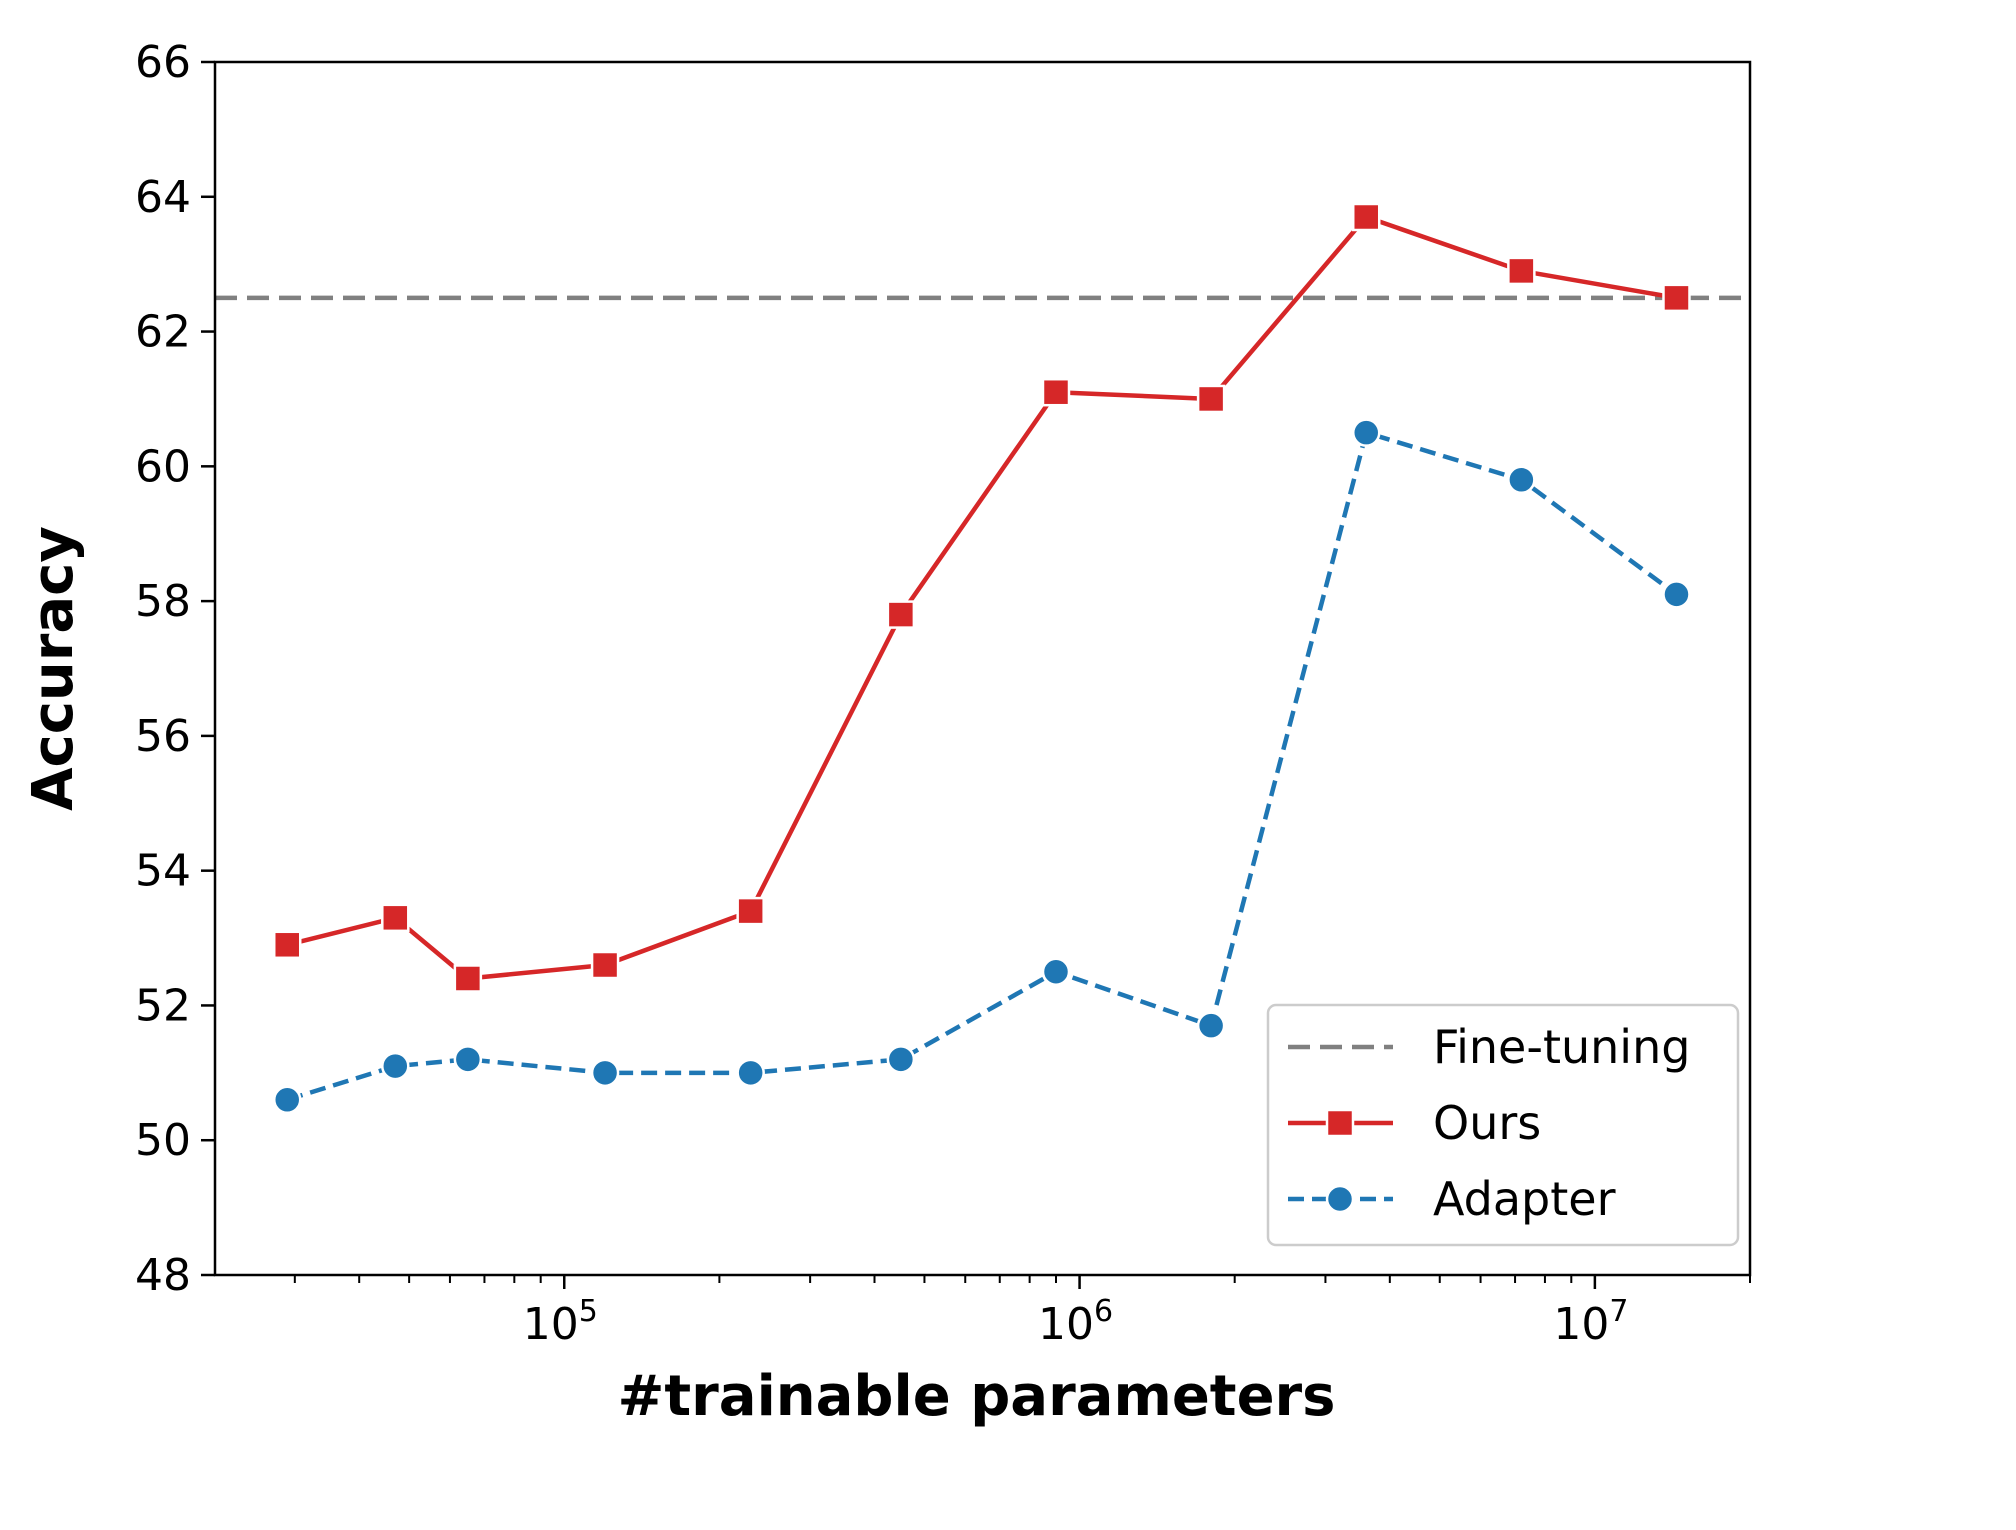  Describe the element at coordinates (1340, 1123) in the screenshot. I see `legend-marker-ours` at that location.